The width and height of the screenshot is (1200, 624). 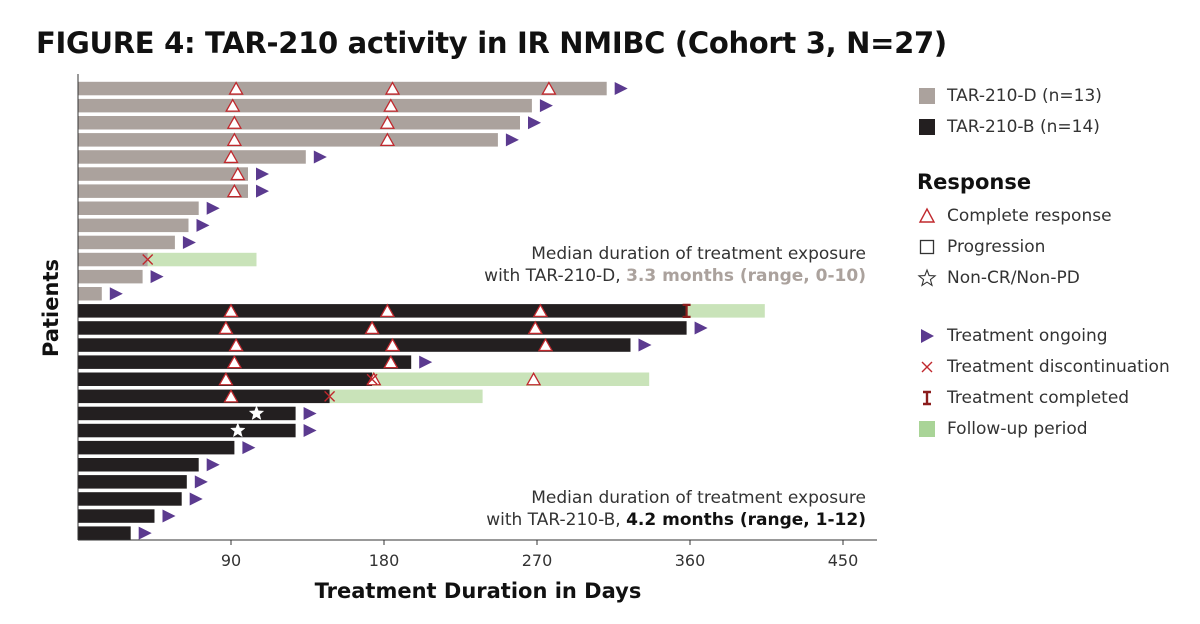 What do you see at coordinates (927, 398) in the screenshot?
I see `i-beam-icon` at bounding box center [927, 398].